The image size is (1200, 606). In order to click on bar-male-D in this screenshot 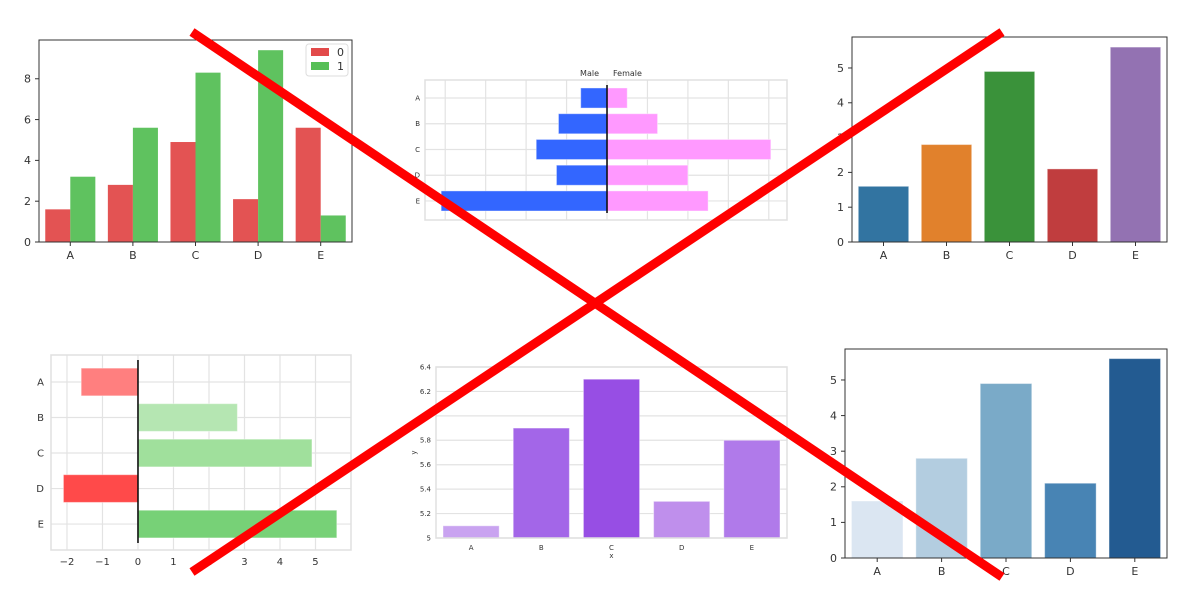, I will do `click(581, 175)`.